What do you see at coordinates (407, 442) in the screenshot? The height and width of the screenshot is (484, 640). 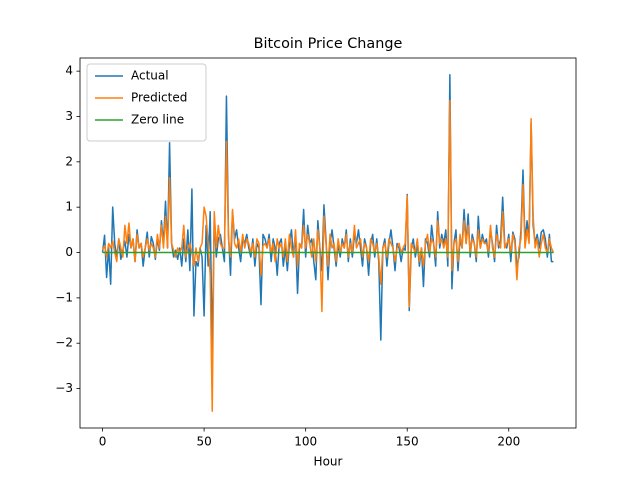 I see `x-tick-label: 150` at bounding box center [407, 442].